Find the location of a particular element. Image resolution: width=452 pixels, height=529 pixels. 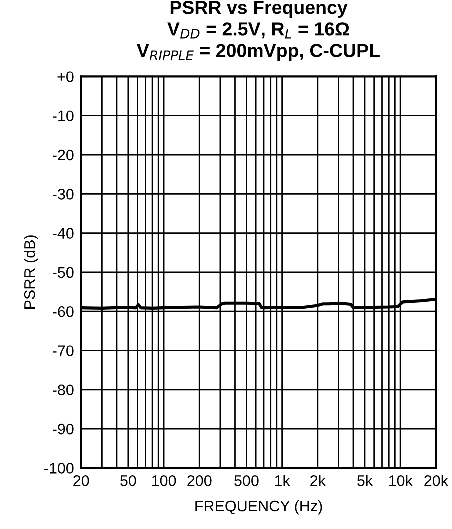

x-axis-title: FREQUENCY (Hz) is located at coordinates (259, 507).